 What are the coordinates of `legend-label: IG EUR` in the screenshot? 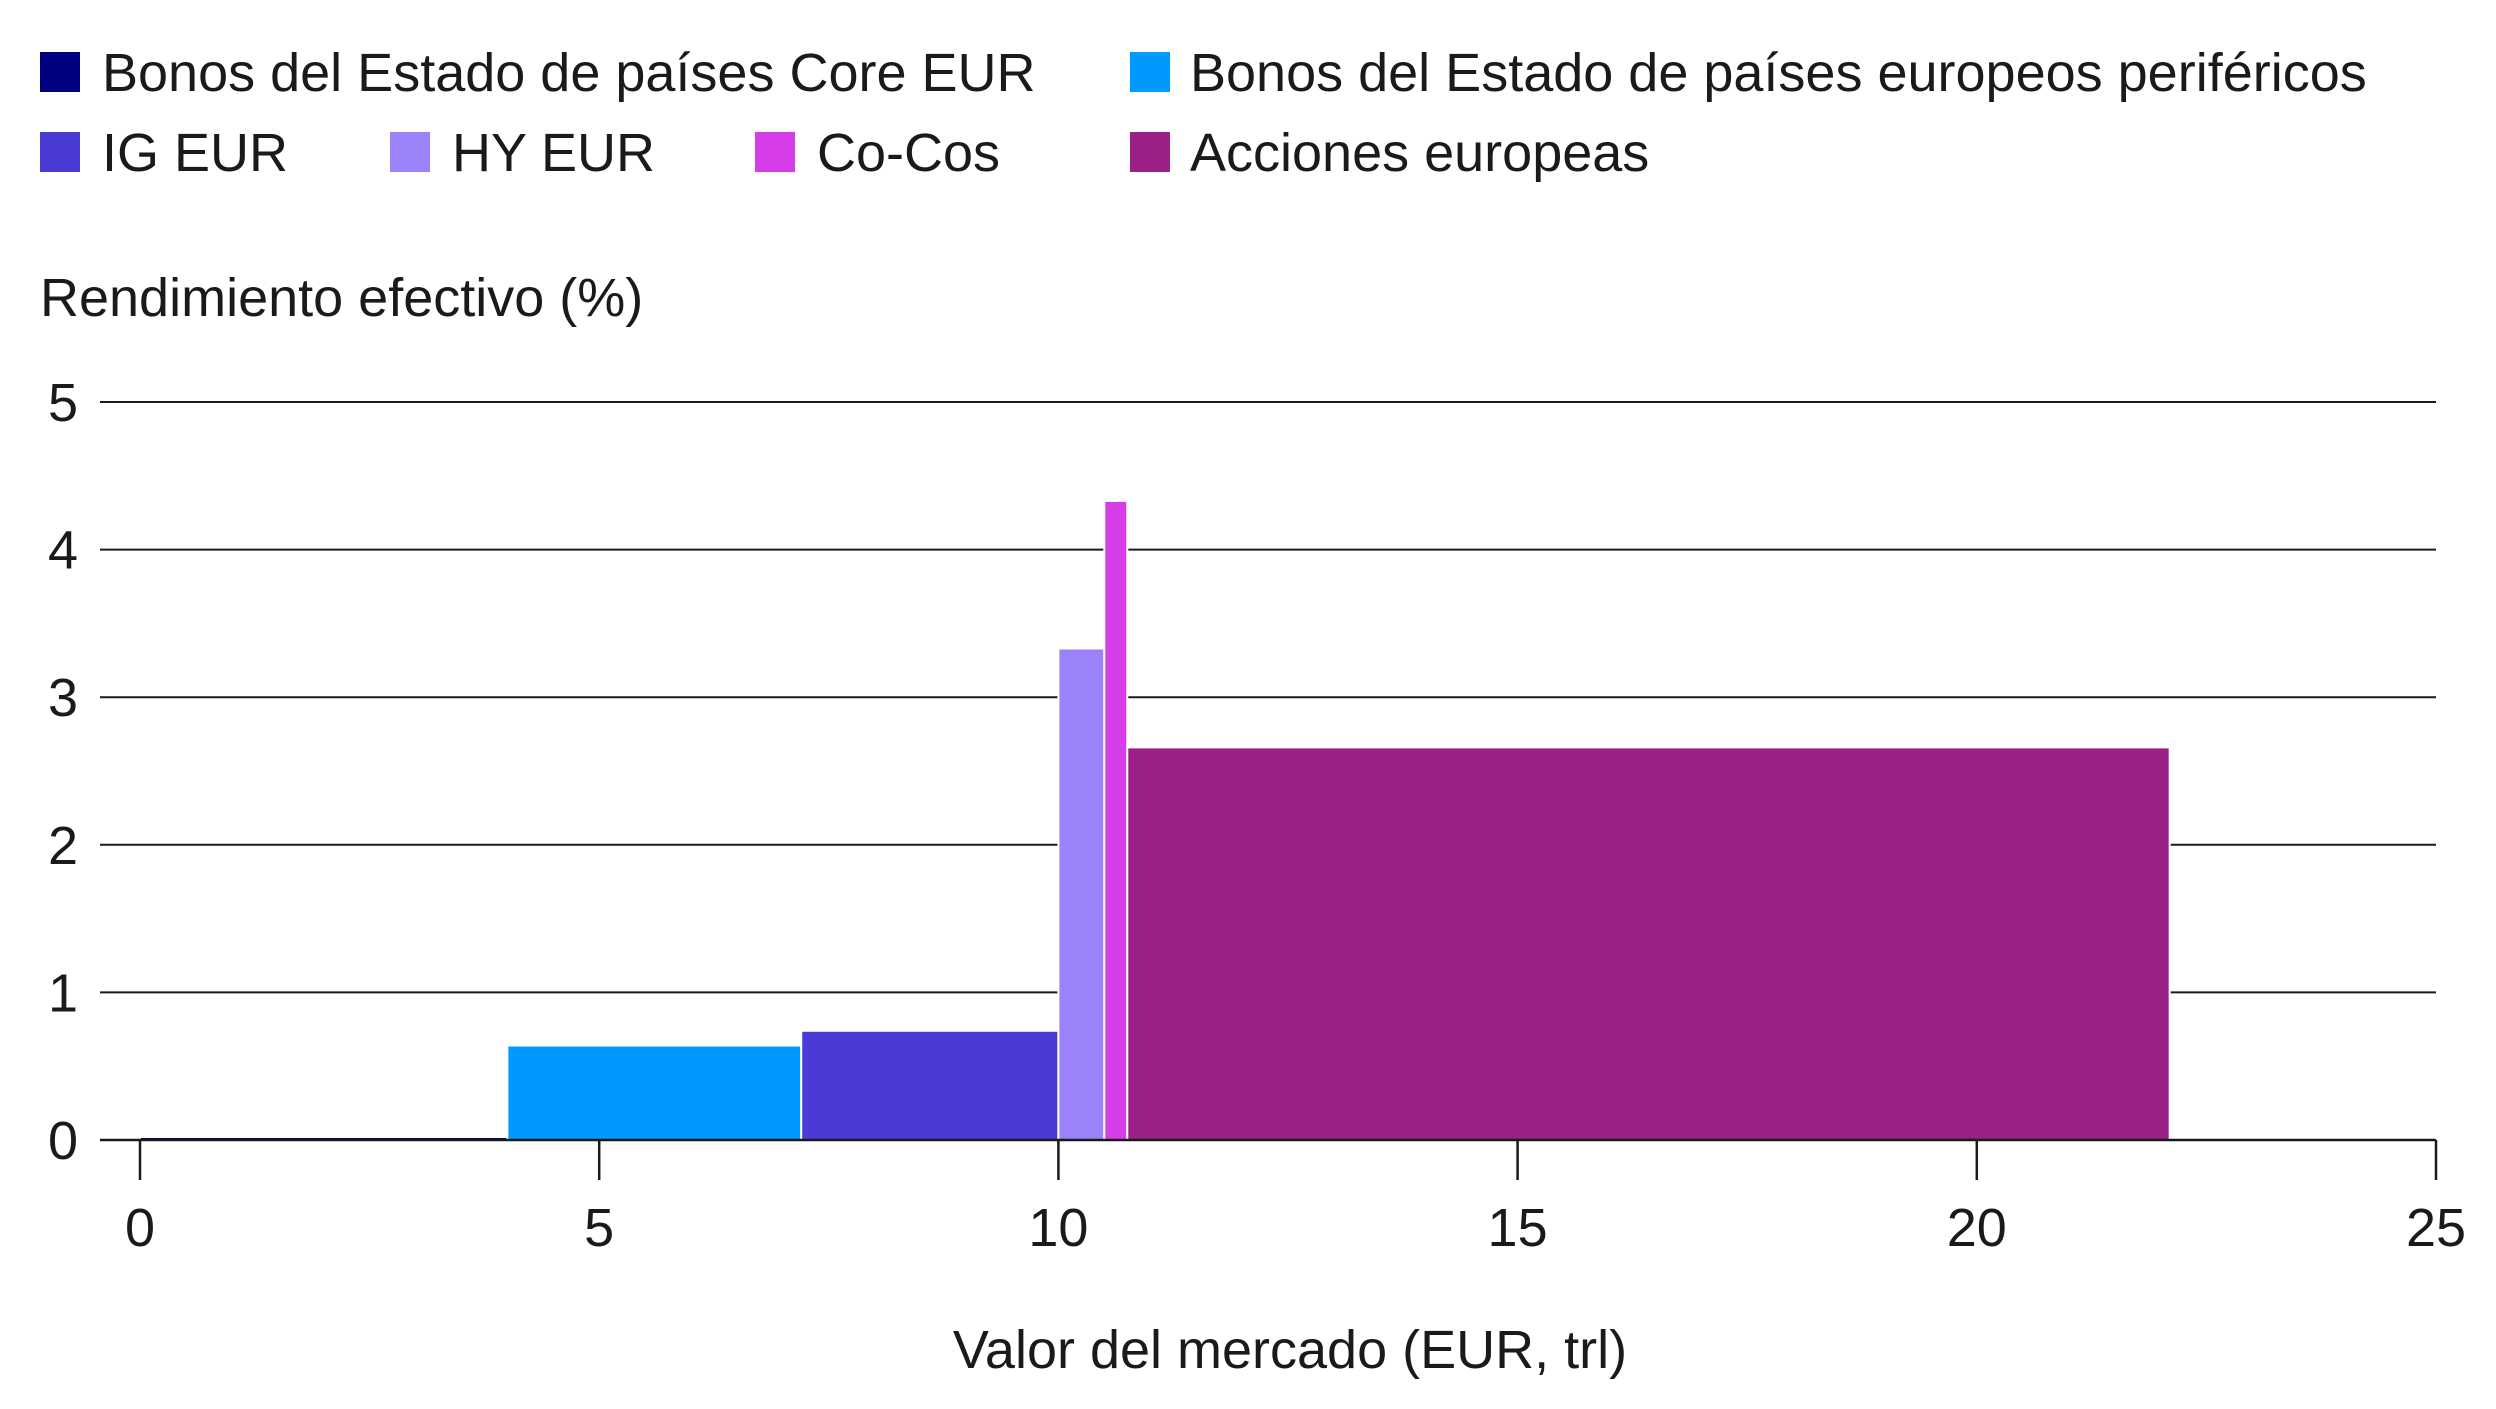 It's located at (195, 153).